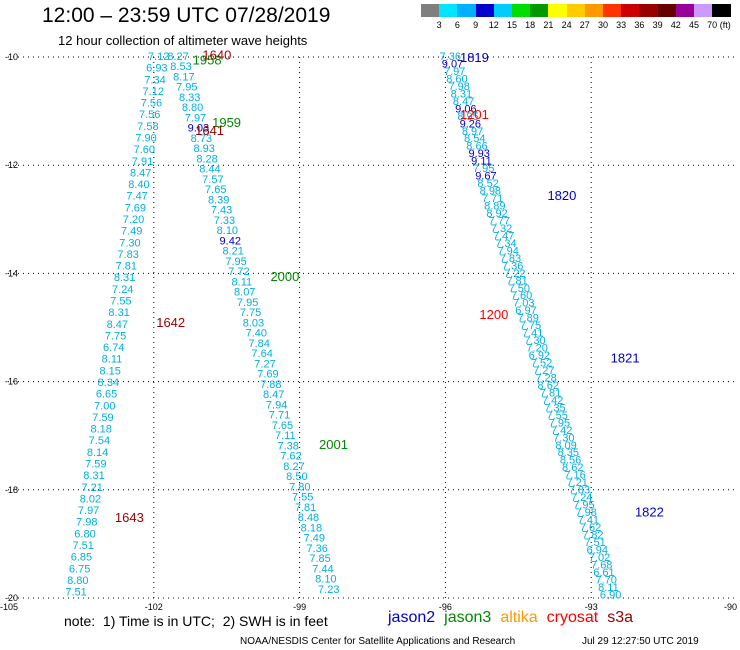 This screenshot has width=740, height=650. I want to click on colorbar-label: 36, so click(639, 25).